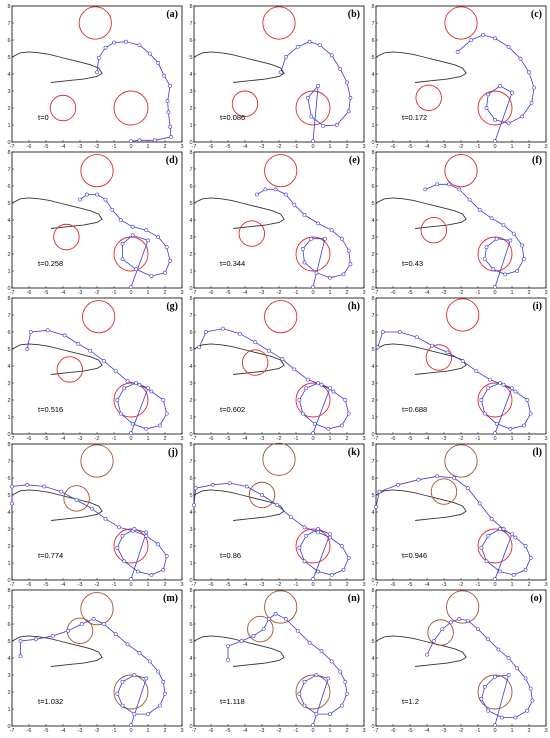 The width and height of the screenshot is (550, 738). Describe the element at coordinates (95, 77) in the screenshot. I see `panel-a: -7 -6 -5 -4 -3 -2 -1 0 1 2 3 0 1 2 3 4 5 6 7 8 (a) t=0` at that location.